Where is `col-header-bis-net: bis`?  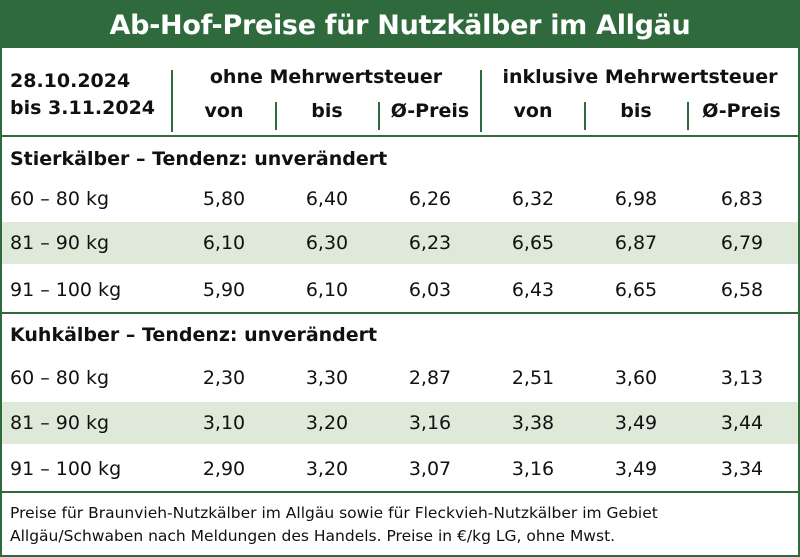
col-header-bis-net: bis is located at coordinates (327, 111).